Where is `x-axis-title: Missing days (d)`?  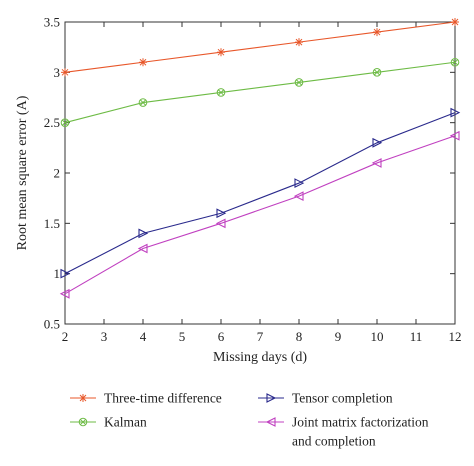 x-axis-title: Missing days (d) is located at coordinates (260, 357).